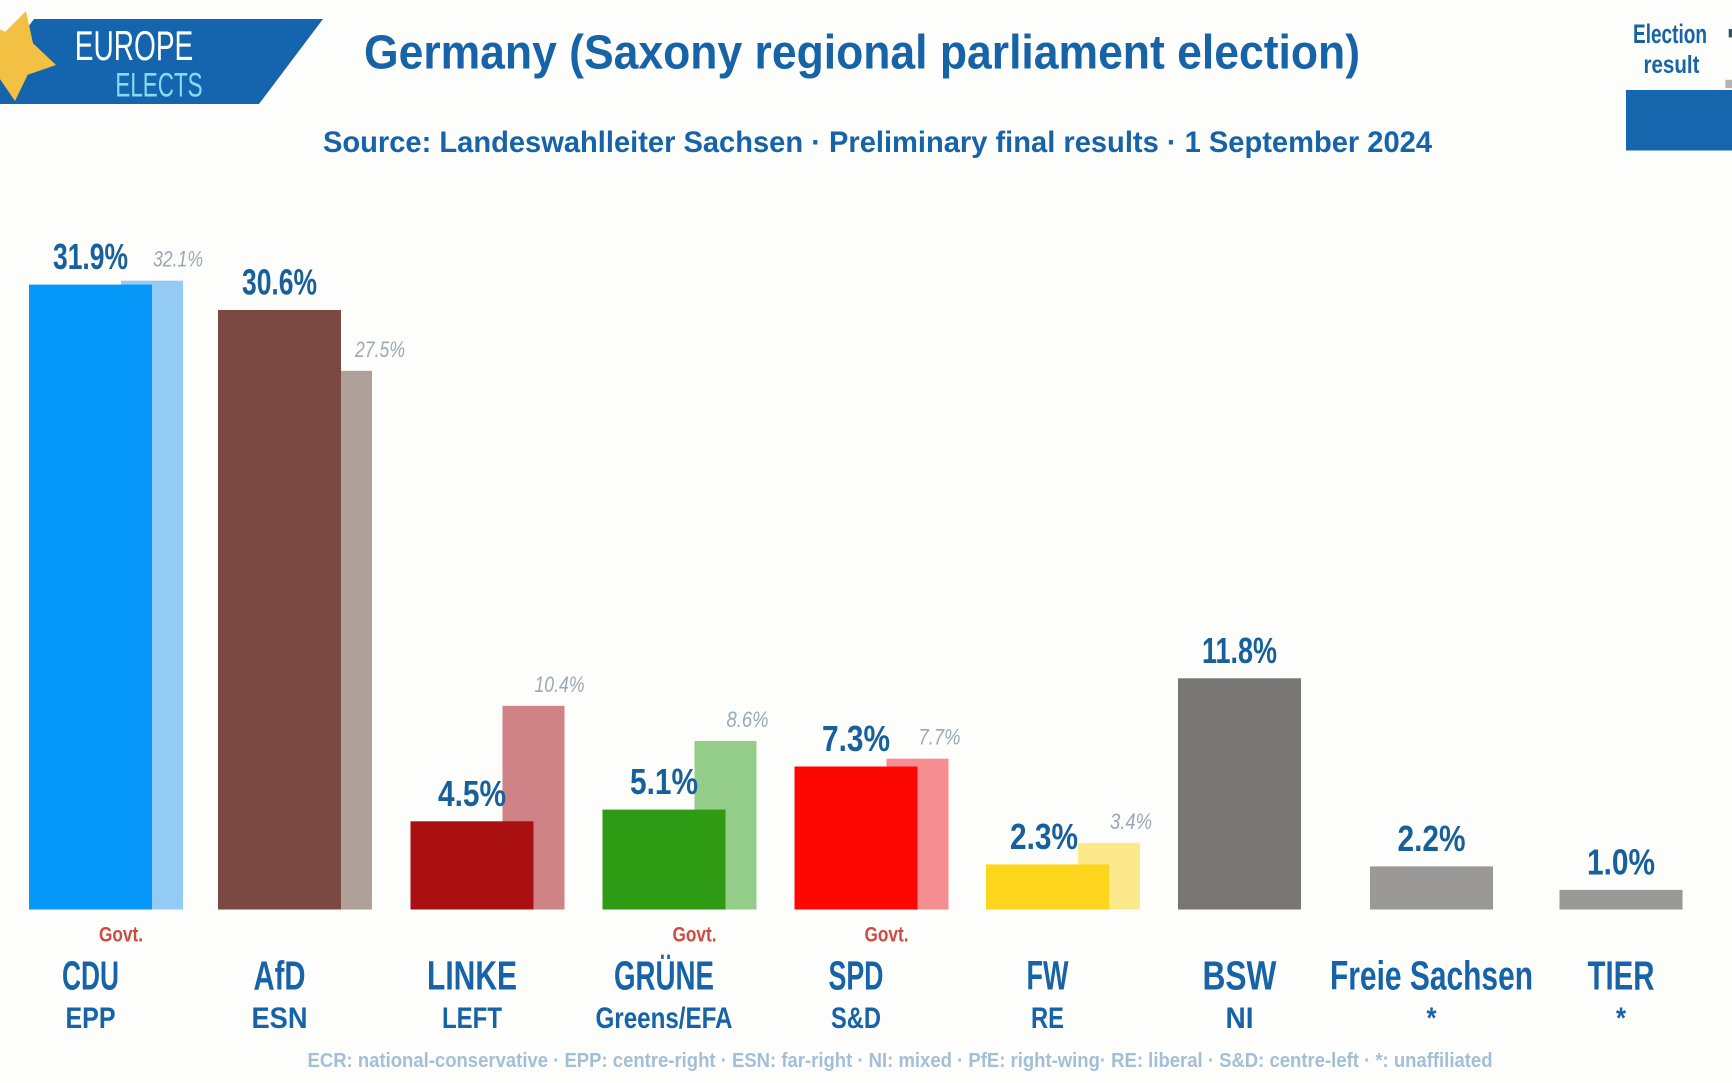  What do you see at coordinates (1048, 976) in the screenshot?
I see `svg-text: FW` at bounding box center [1048, 976].